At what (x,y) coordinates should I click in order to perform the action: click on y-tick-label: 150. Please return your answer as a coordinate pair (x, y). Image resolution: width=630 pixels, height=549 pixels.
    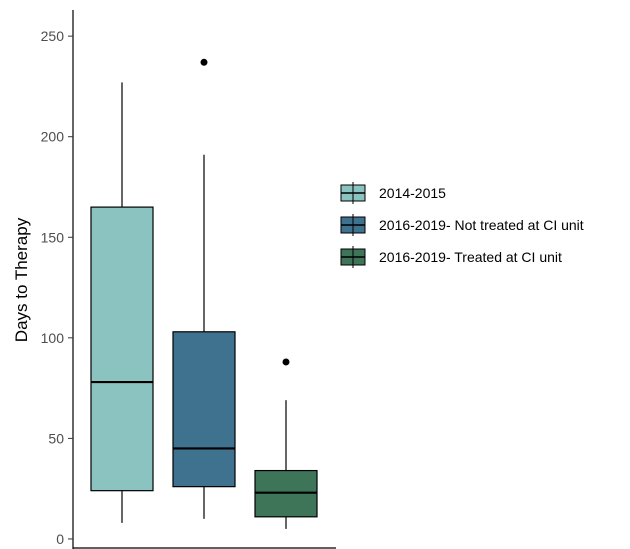
    Looking at the image, I should click on (53, 237).